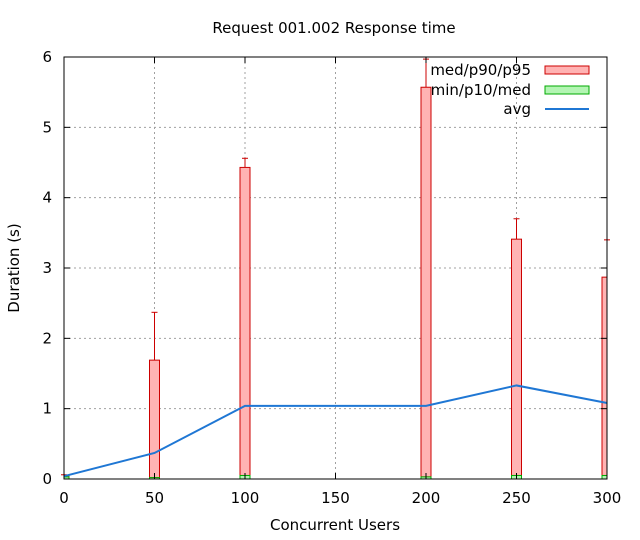 The height and width of the screenshot is (540, 640). Describe the element at coordinates (245, 498) in the screenshot. I see `x-tick-label: 100` at that location.